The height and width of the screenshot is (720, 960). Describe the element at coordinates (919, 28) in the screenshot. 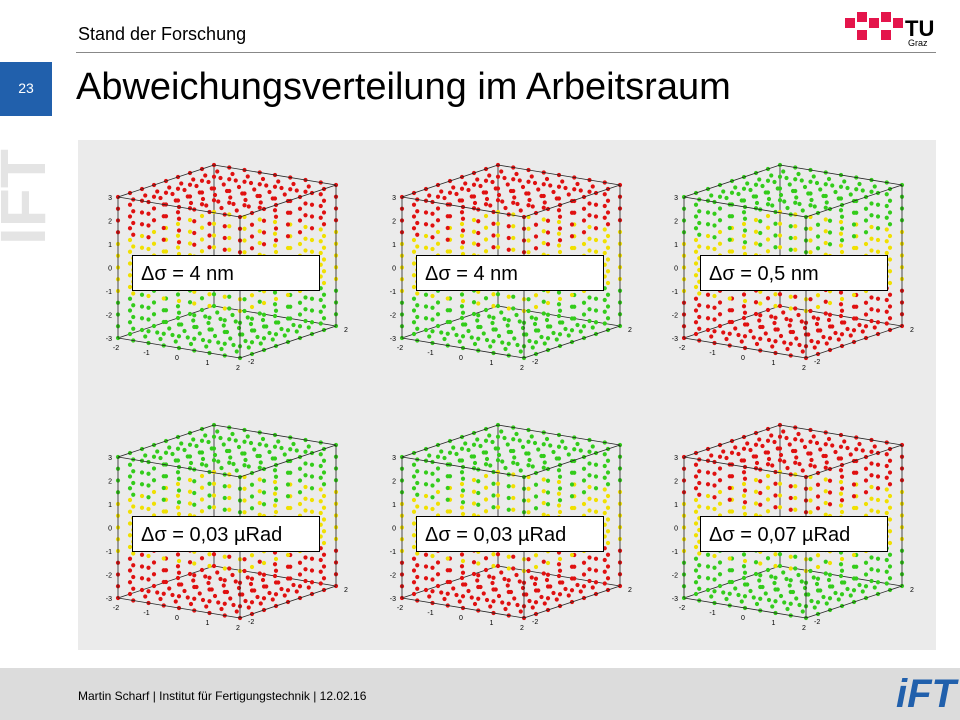

I see `logo-main: TU` at that location.